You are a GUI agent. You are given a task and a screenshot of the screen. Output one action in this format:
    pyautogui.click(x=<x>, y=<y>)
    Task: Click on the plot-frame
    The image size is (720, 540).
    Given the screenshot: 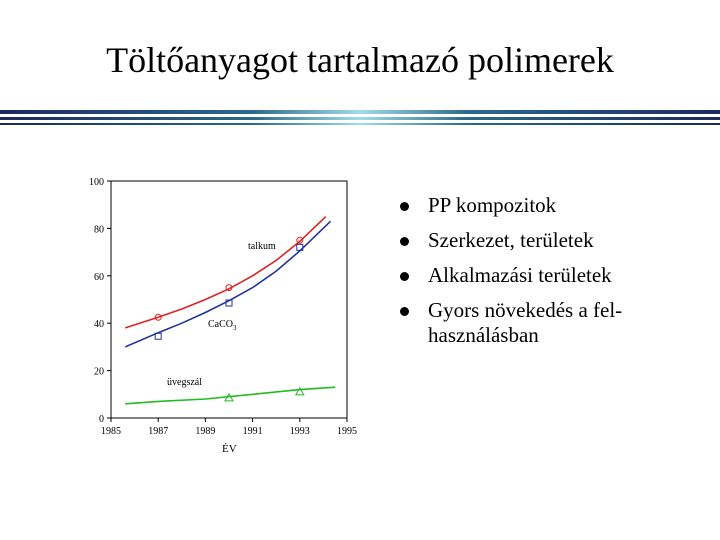 What is the action you would take?
    pyautogui.click(x=229, y=299)
    